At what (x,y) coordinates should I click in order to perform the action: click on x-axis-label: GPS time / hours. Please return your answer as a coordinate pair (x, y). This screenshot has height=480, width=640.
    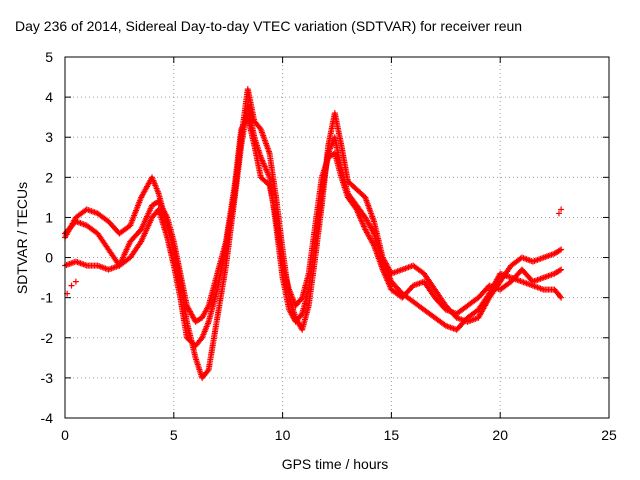
    Looking at the image, I should click on (335, 464).